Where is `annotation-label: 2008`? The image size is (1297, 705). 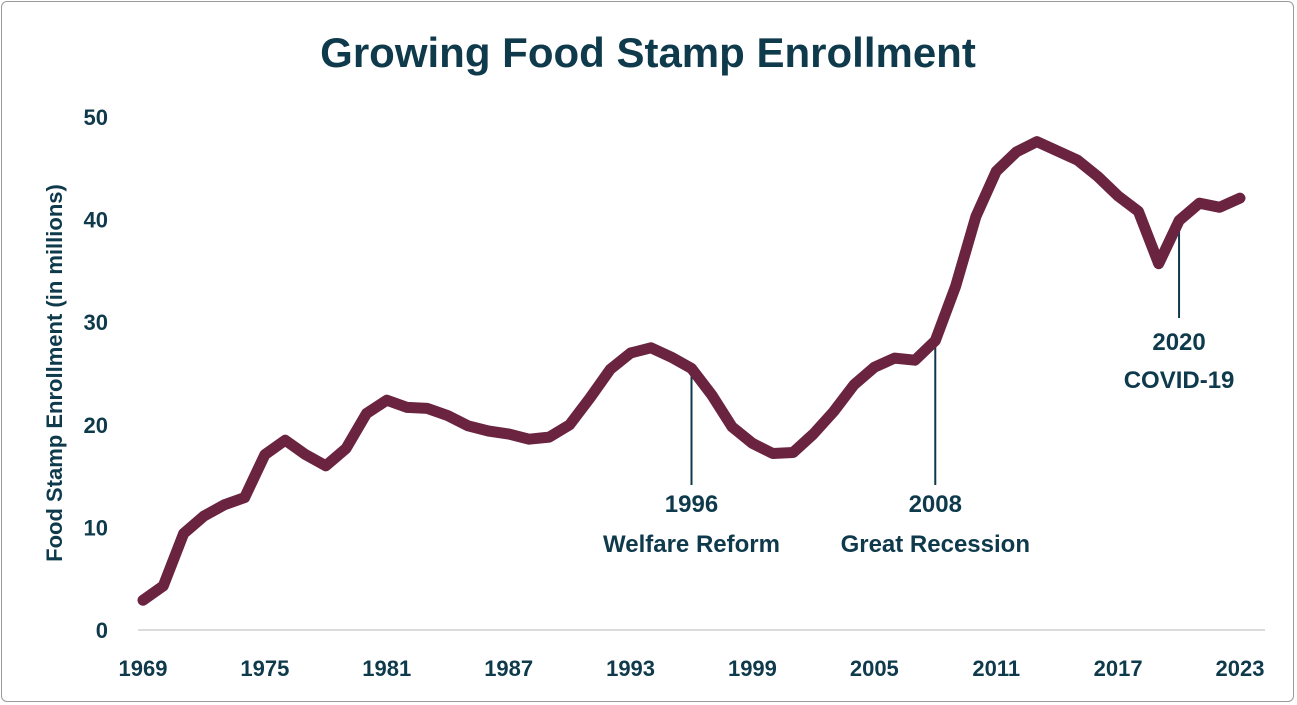
annotation-label: 2008 is located at coordinates (935, 504).